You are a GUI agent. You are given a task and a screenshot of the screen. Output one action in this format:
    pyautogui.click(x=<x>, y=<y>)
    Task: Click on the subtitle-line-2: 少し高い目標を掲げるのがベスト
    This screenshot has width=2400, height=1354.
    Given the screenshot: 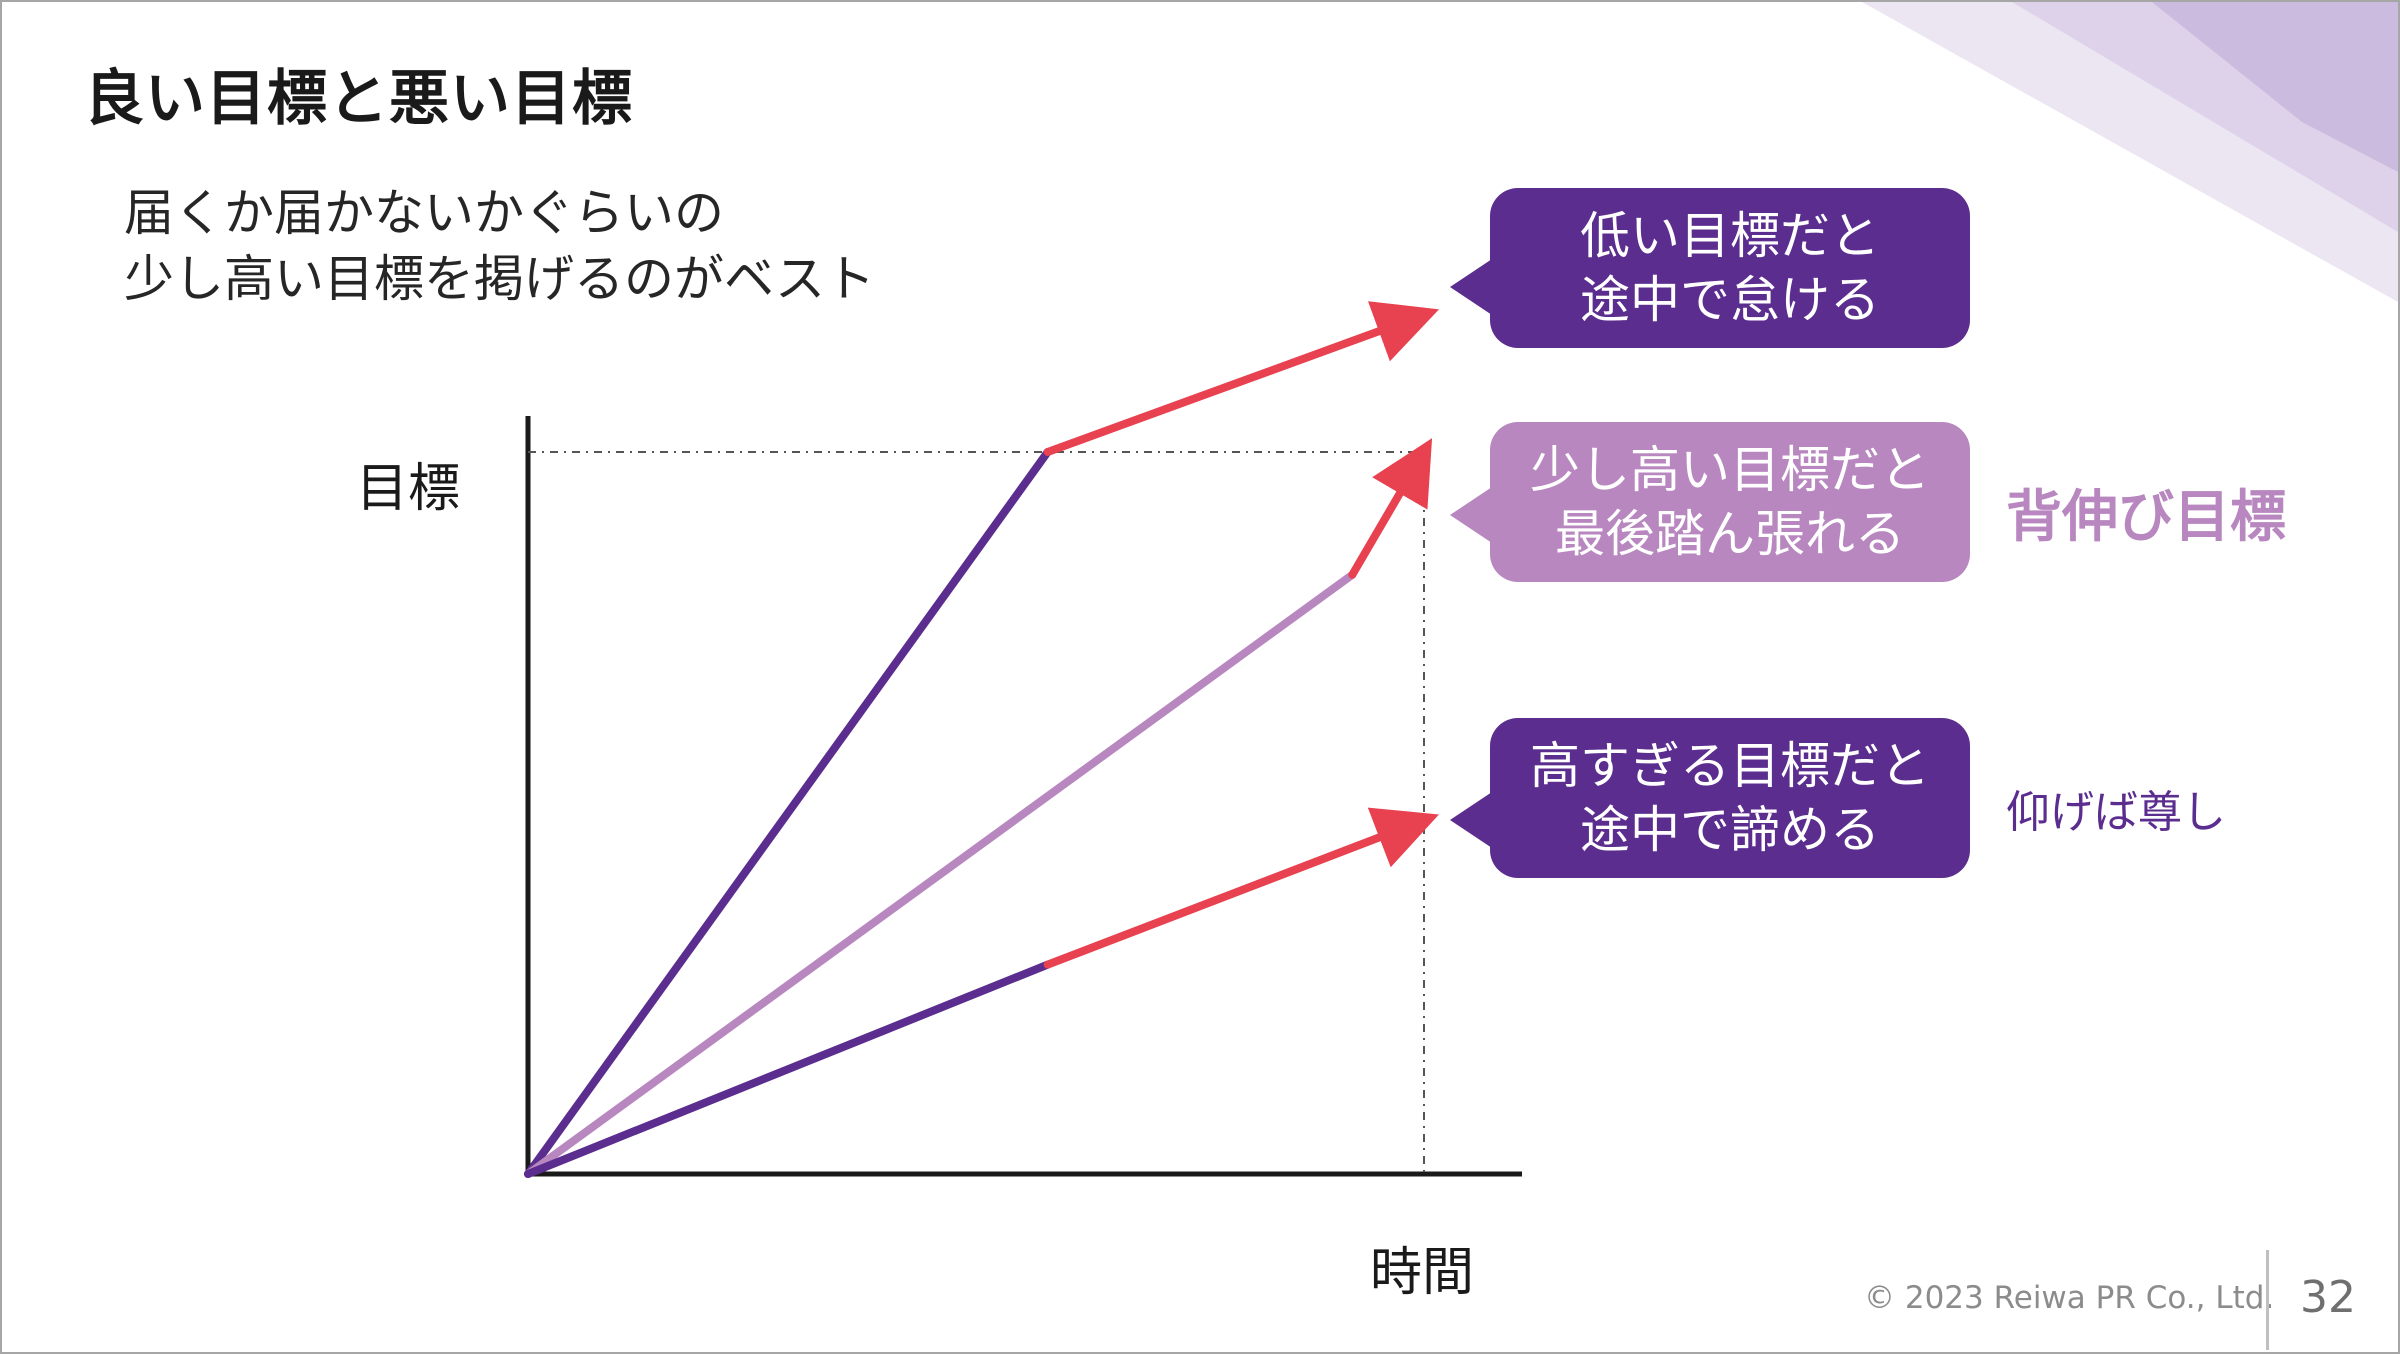 What is the action you would take?
    pyautogui.click(x=499, y=279)
    